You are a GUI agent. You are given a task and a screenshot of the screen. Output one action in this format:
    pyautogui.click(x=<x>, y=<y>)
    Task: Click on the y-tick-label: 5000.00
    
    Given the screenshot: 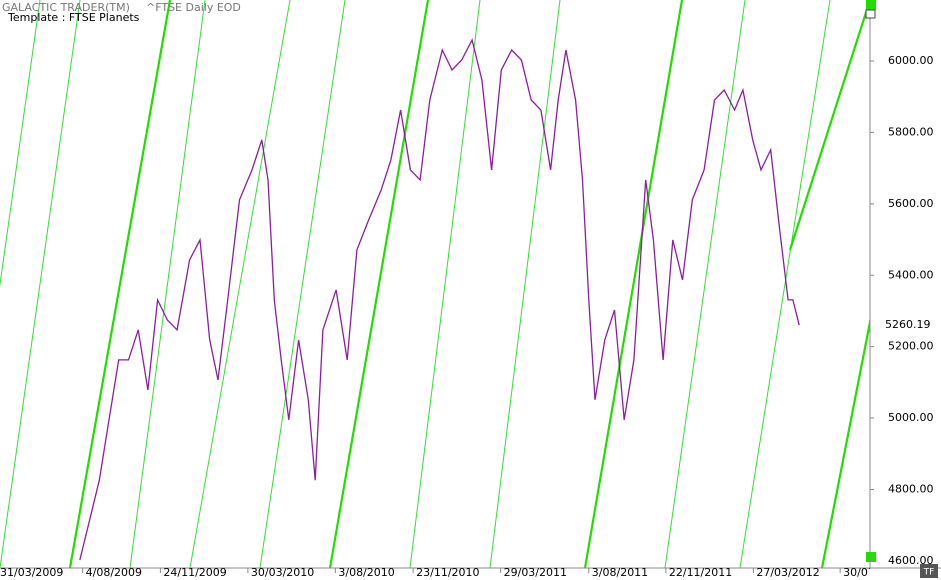 What is the action you would take?
    pyautogui.click(x=911, y=417)
    